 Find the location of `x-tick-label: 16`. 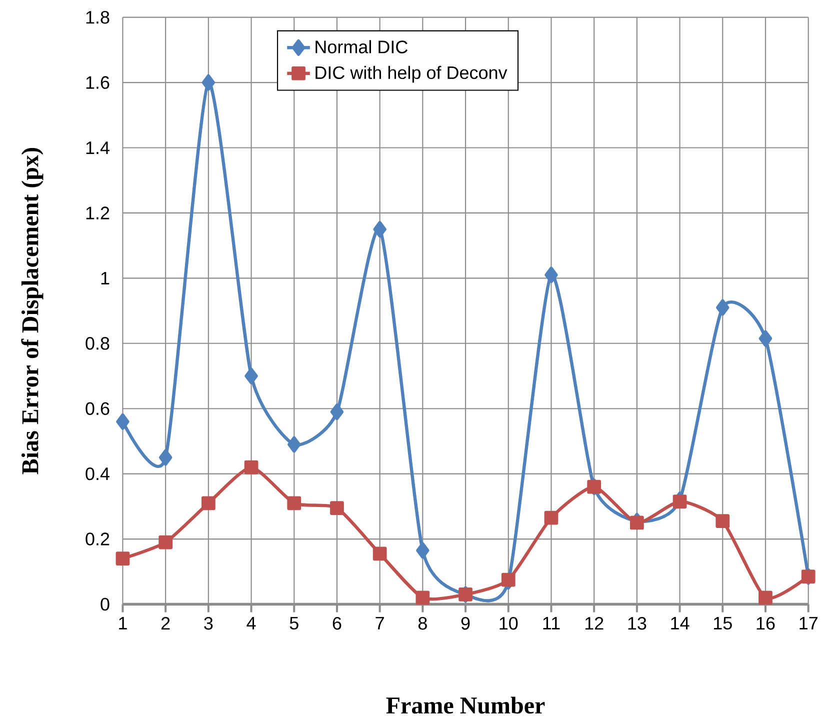

x-tick-label: 16 is located at coordinates (765, 623).